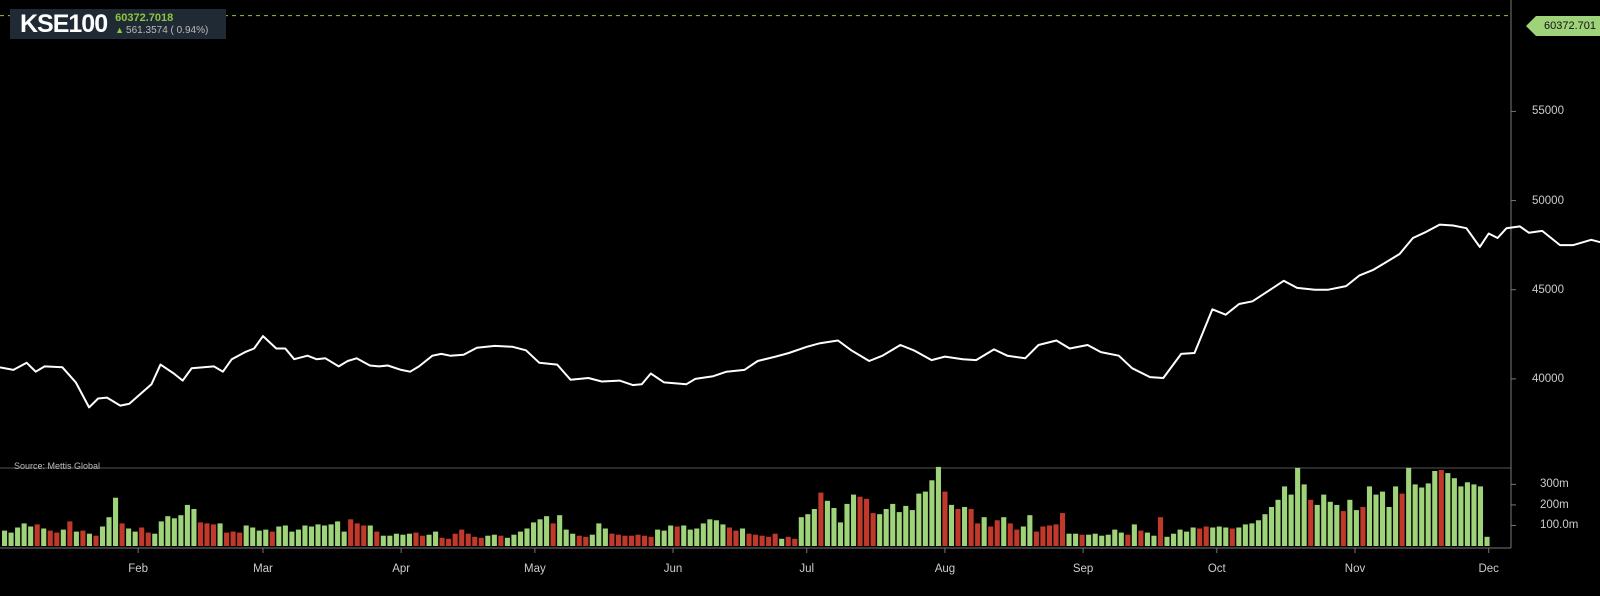 The width and height of the screenshot is (1600, 596). I want to click on change-value: ▲ 561.3574 ( 0.94%), so click(161, 30).